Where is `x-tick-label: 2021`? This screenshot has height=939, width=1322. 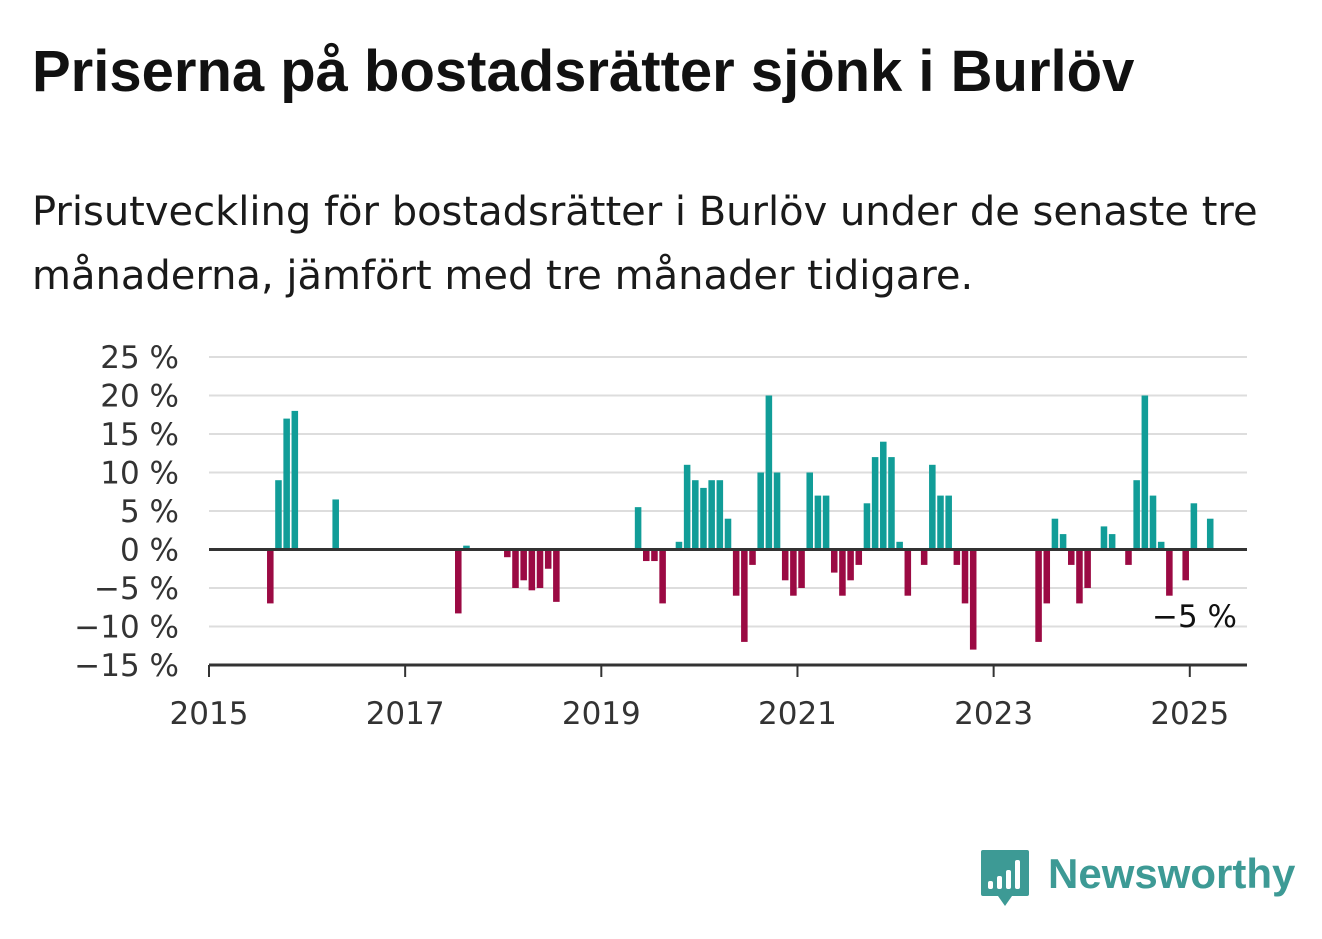 x-tick-label: 2021 is located at coordinates (797, 714).